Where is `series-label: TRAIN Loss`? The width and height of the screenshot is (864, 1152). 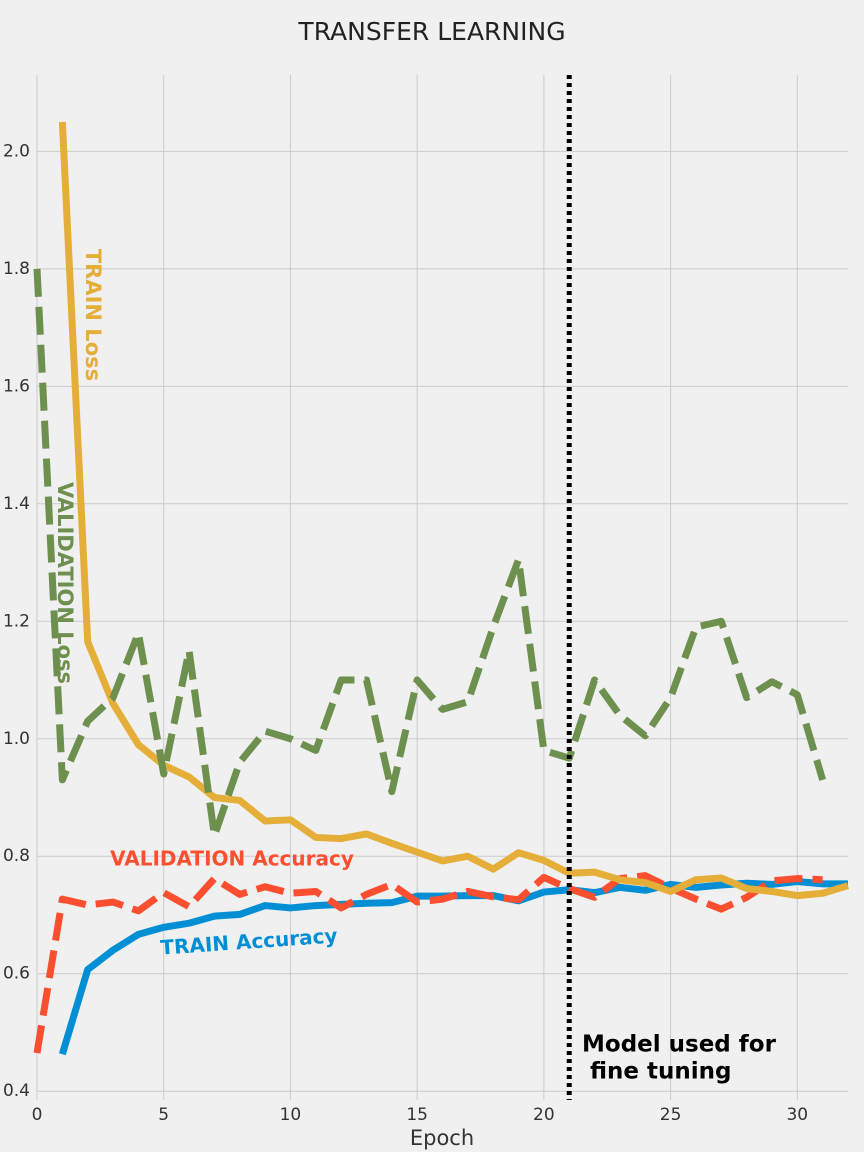
series-label: TRAIN Loss is located at coordinates (93, 315).